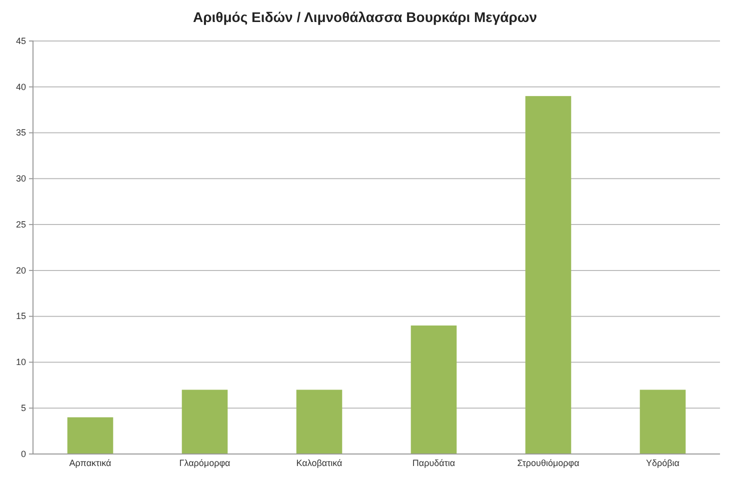 Image resolution: width=730 pixels, height=477 pixels. What do you see at coordinates (21, 270) in the screenshot?
I see `y-tick-label: 20` at bounding box center [21, 270].